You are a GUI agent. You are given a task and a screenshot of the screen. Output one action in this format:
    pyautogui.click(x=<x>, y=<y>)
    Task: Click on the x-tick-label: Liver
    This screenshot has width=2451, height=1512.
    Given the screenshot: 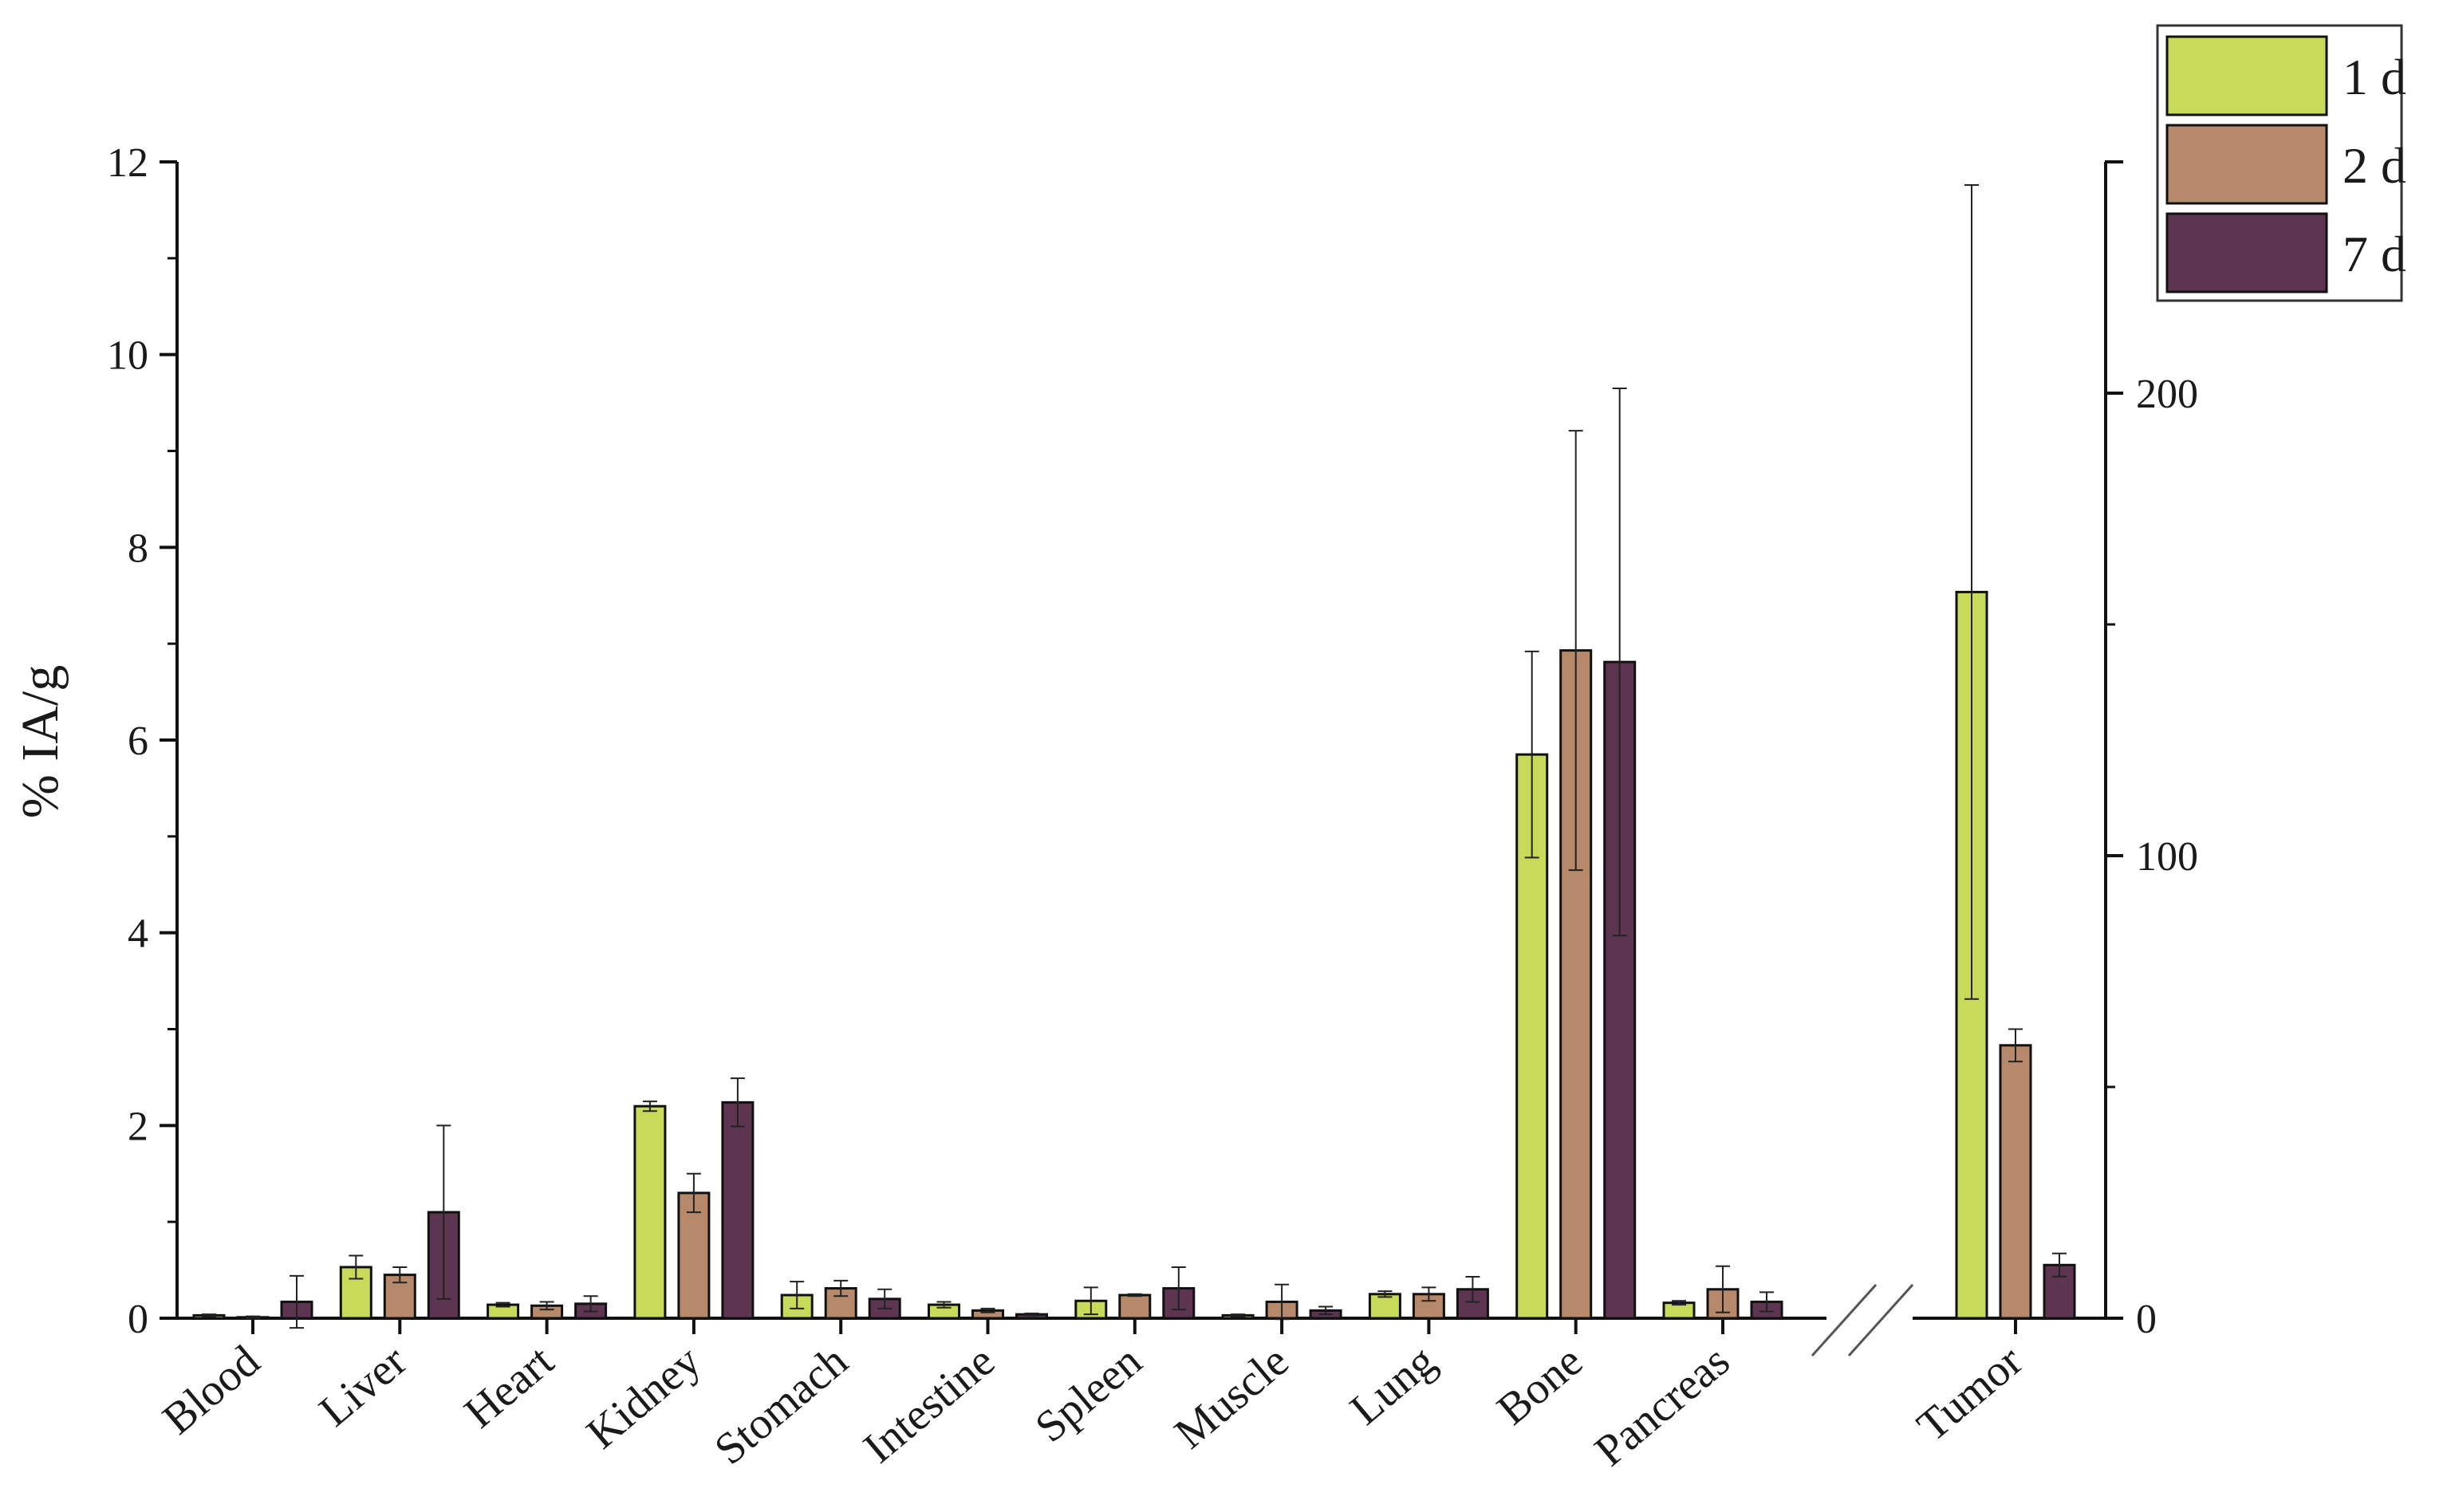 What is the action you would take?
    pyautogui.click(x=363, y=1386)
    